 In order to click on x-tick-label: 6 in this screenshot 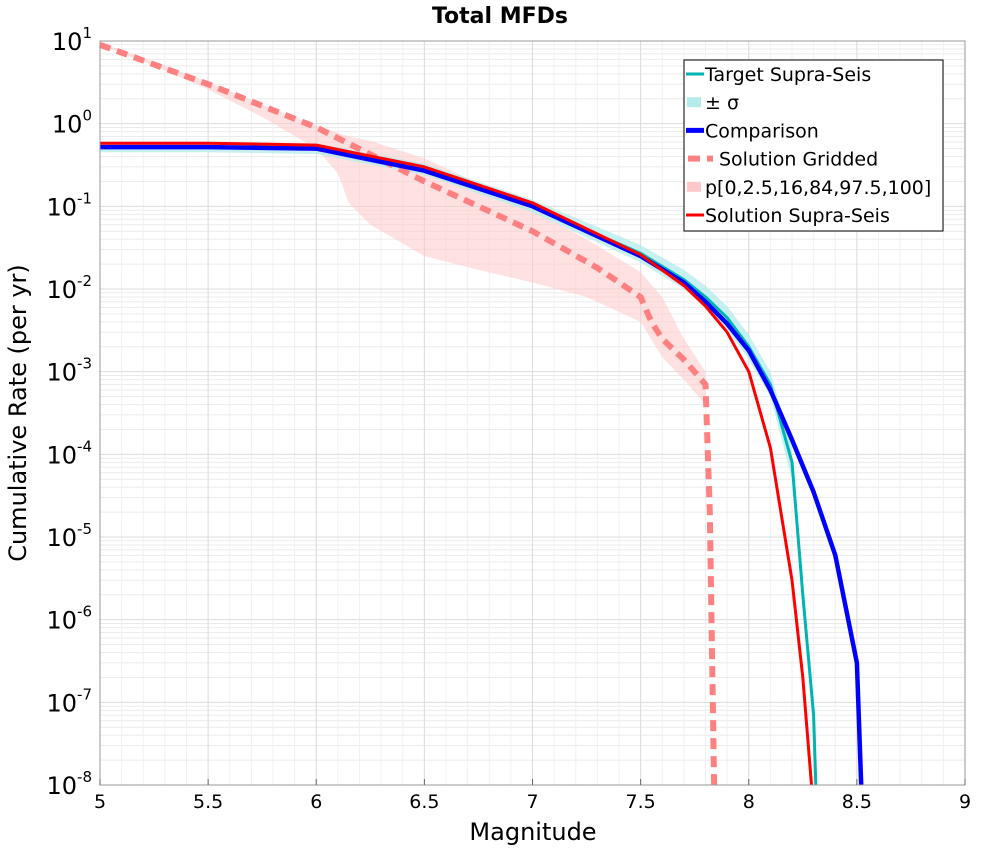, I will do `click(316, 802)`.